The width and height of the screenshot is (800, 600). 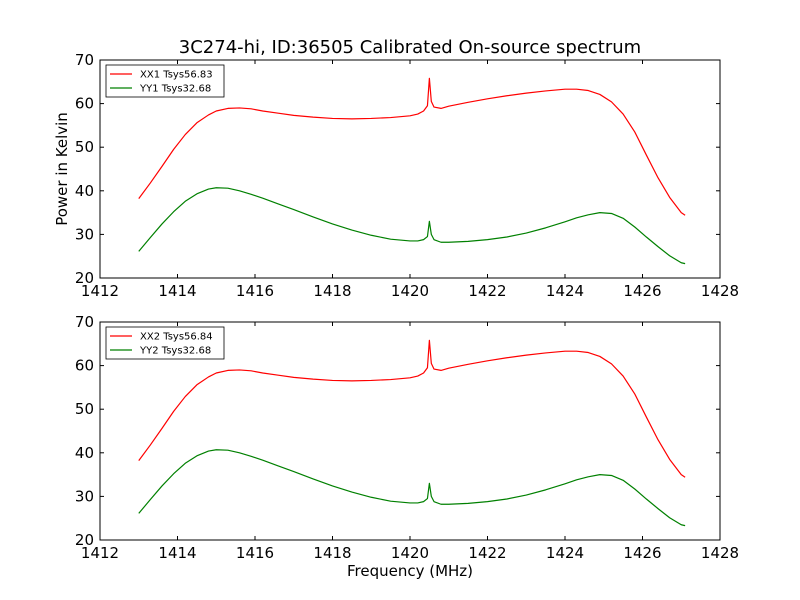 What do you see at coordinates (176, 337) in the screenshot?
I see `legend-label: XX2 Tsys56.84` at bounding box center [176, 337].